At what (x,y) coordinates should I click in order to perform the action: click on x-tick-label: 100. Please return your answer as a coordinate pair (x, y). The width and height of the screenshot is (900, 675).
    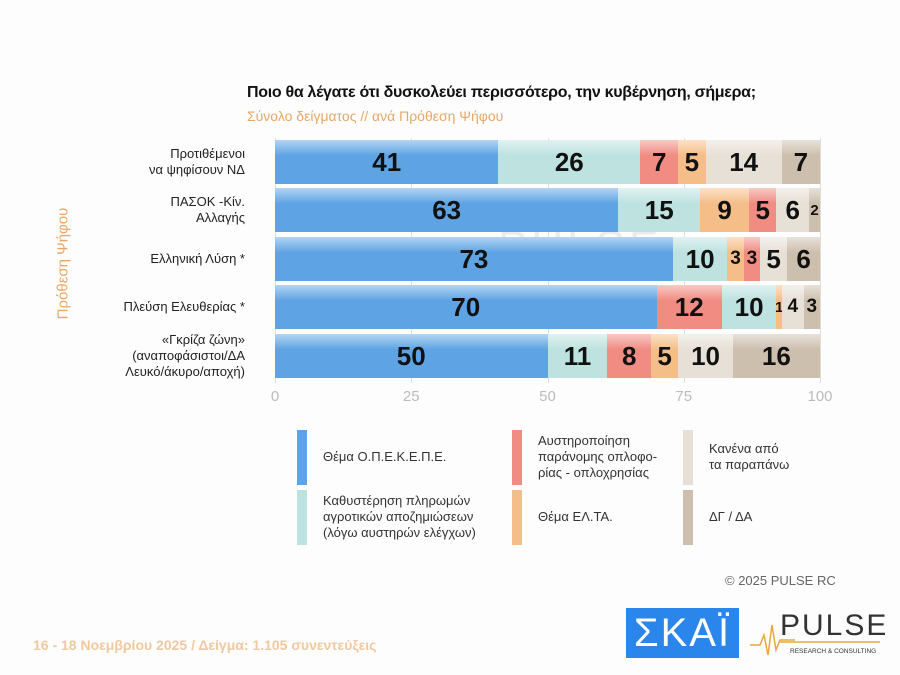
    Looking at the image, I should click on (820, 396).